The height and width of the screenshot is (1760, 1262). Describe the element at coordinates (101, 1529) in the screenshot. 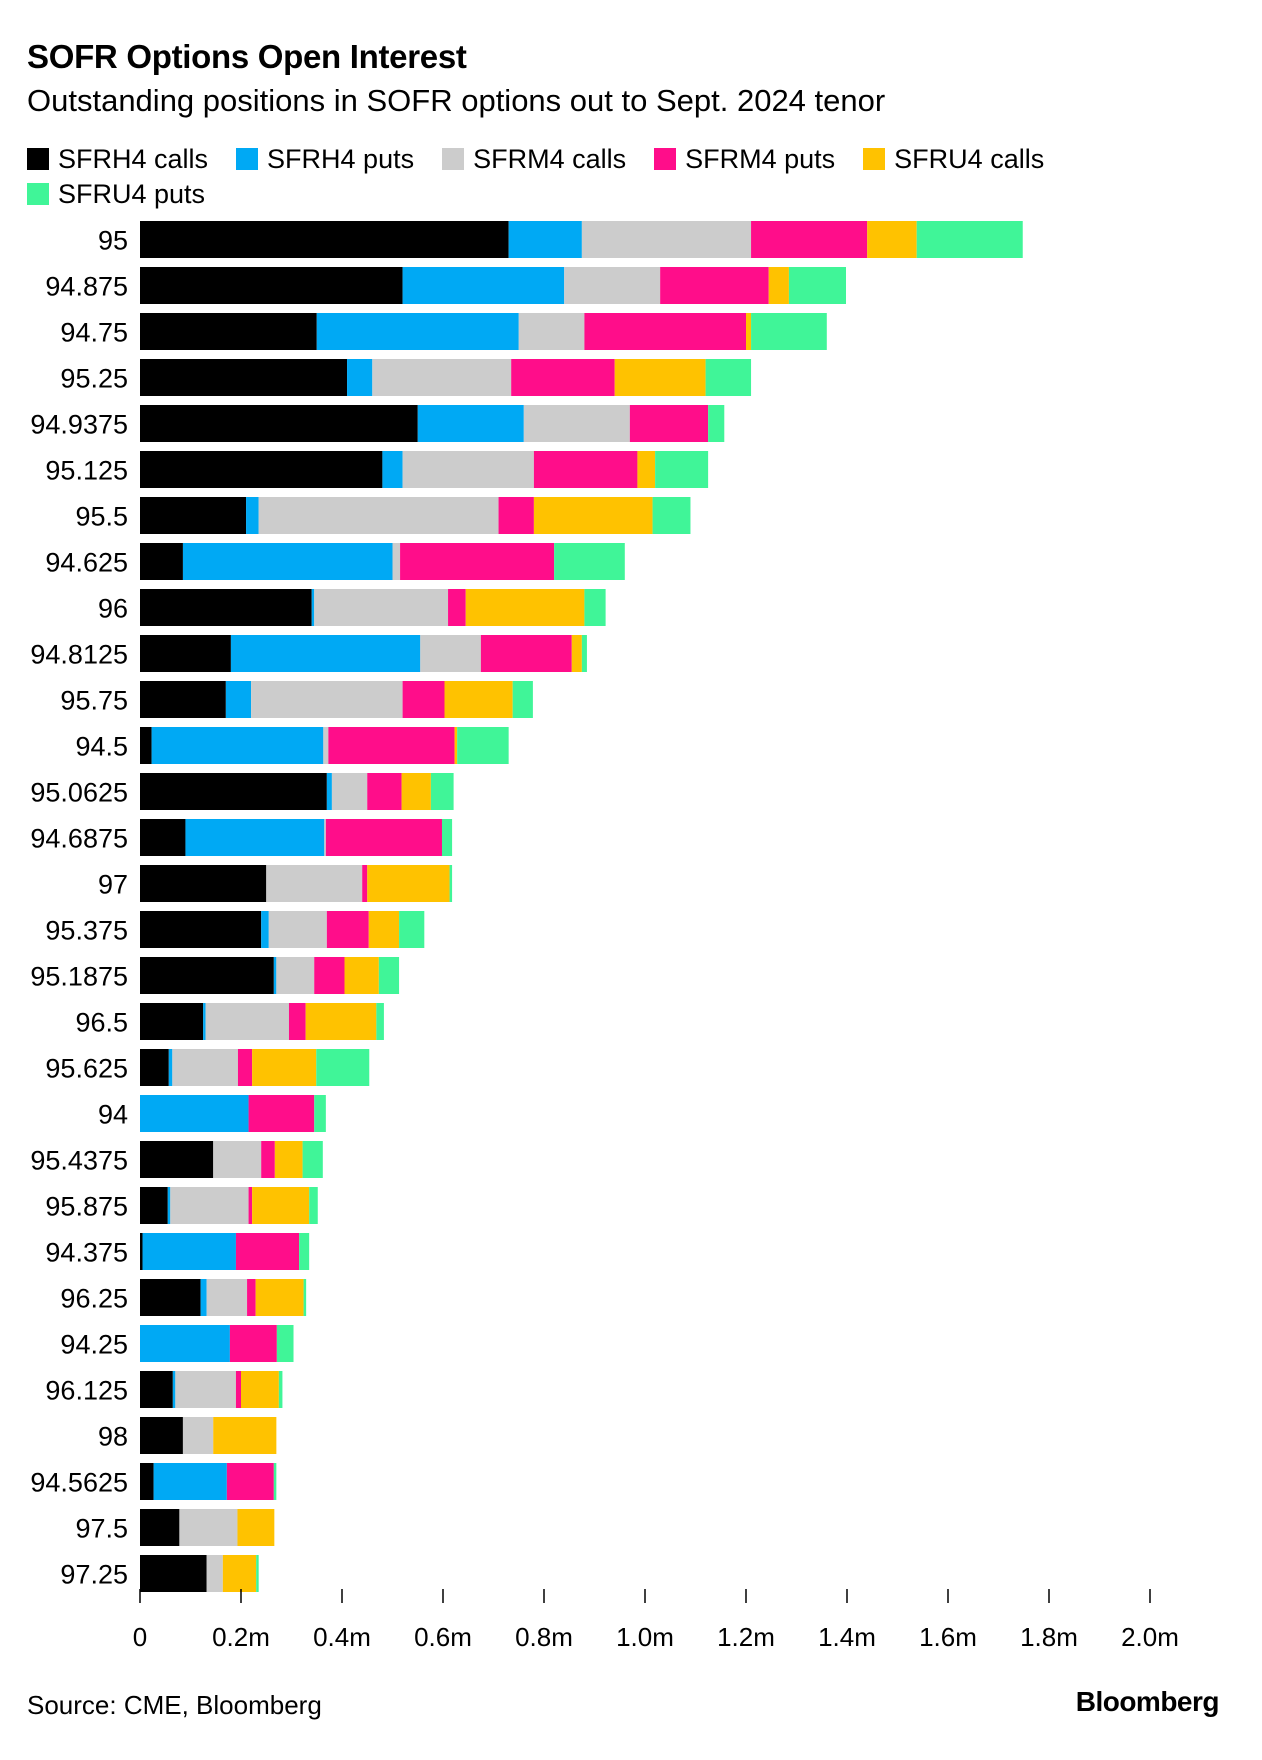

I see `category-label: 97.5` at that location.